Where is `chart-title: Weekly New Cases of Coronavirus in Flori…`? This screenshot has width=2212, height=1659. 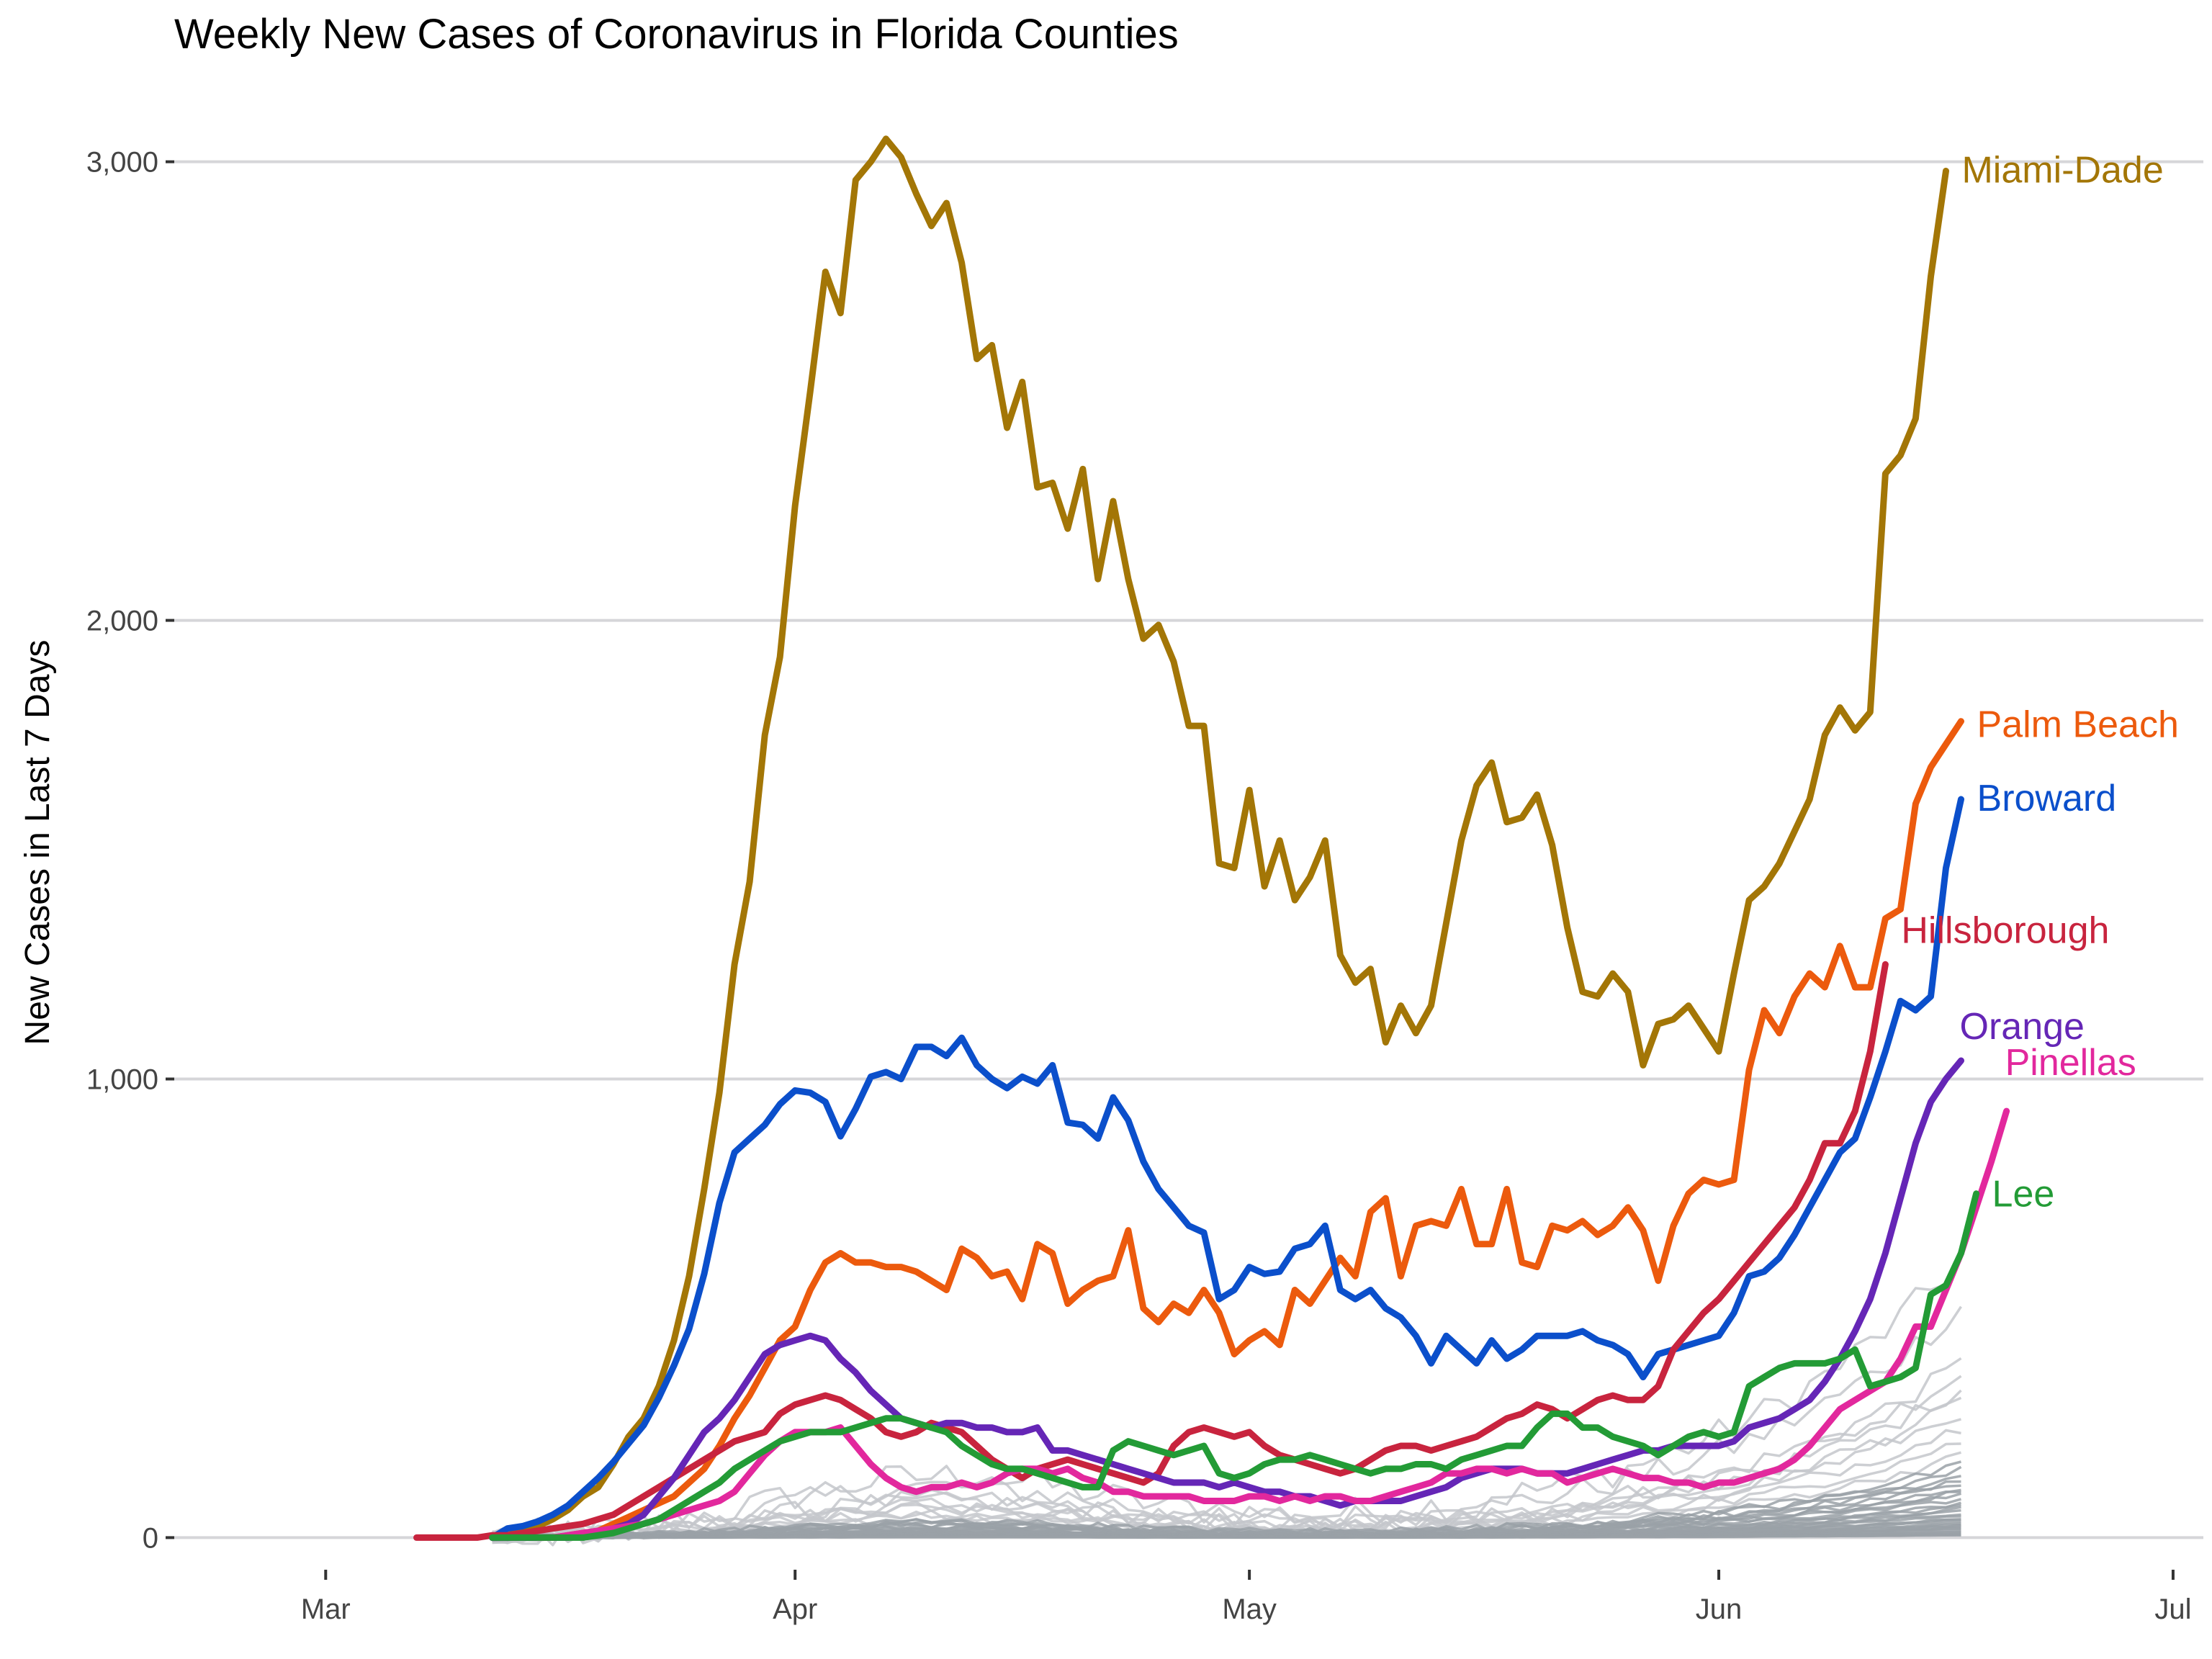 chart-title: Weekly New Cases of Coronavirus in Flori… is located at coordinates (676, 34).